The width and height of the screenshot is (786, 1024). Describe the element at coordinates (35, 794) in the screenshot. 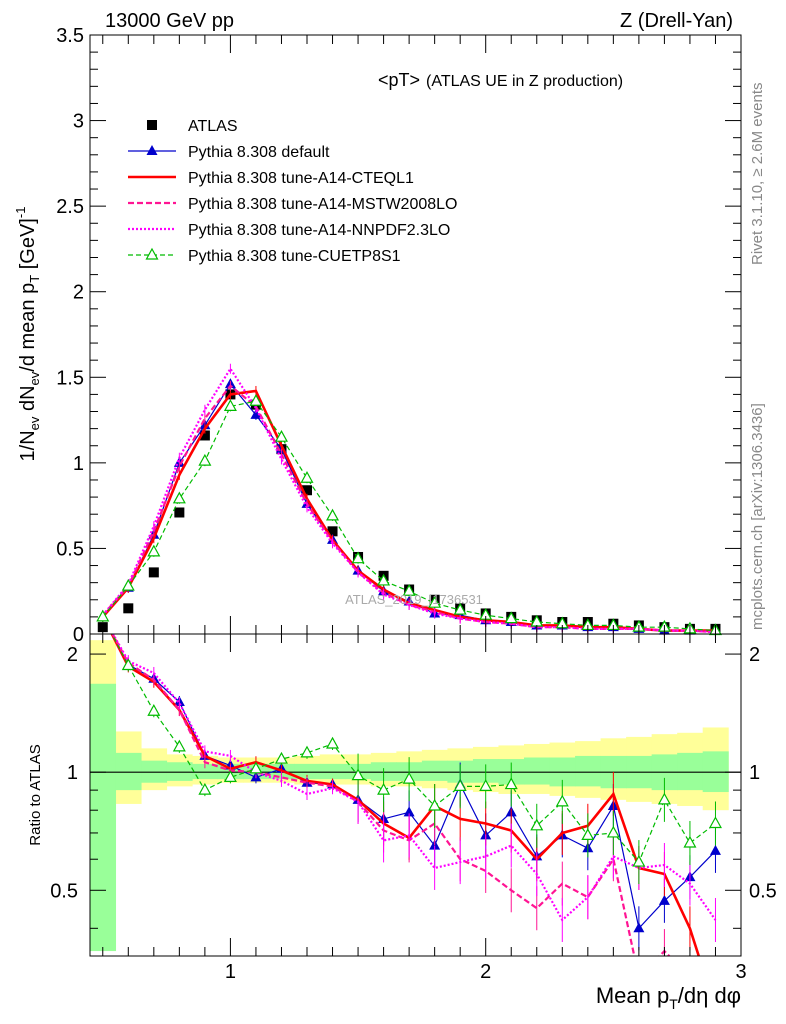

I see `ratio-ylabel: Ratio to ATLAS` at that location.